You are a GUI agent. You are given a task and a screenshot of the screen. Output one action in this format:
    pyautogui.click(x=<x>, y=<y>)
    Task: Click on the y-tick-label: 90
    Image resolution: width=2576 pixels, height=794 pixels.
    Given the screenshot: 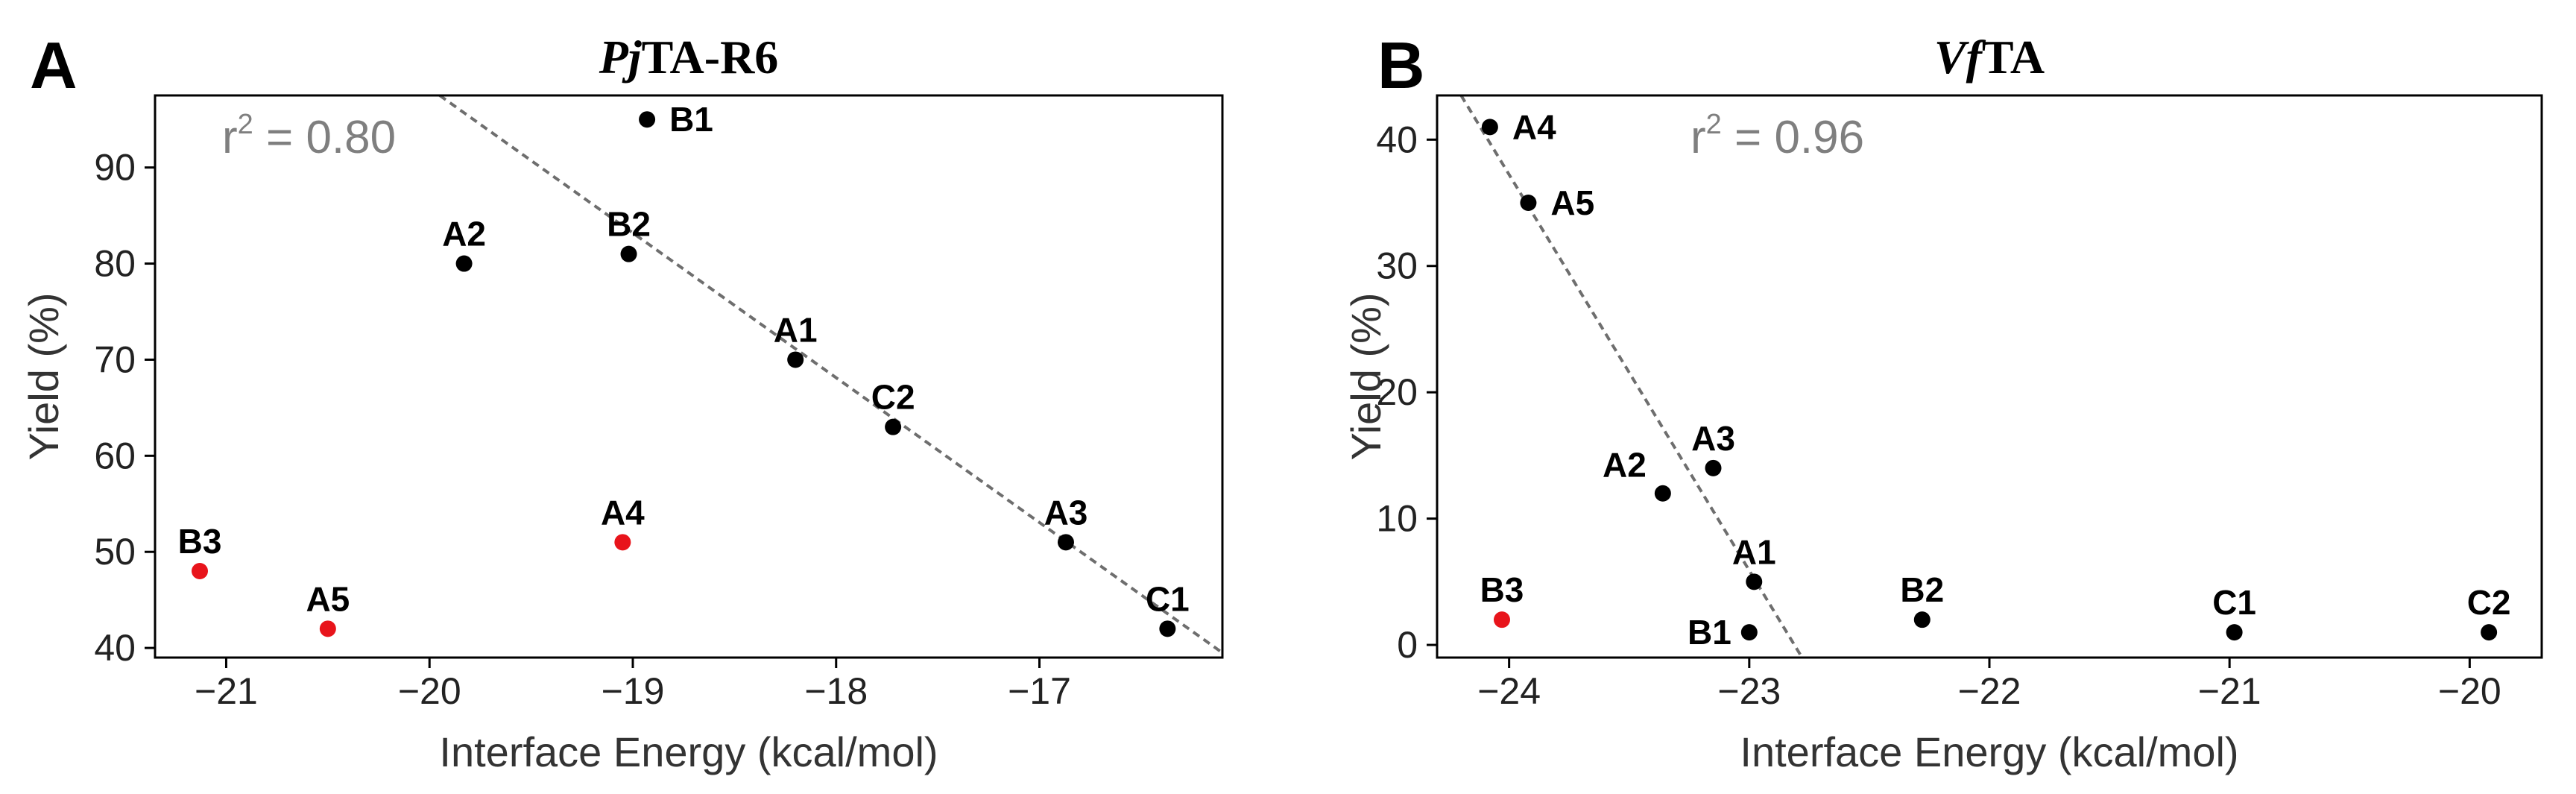 What is the action you would take?
    pyautogui.click(x=115, y=168)
    